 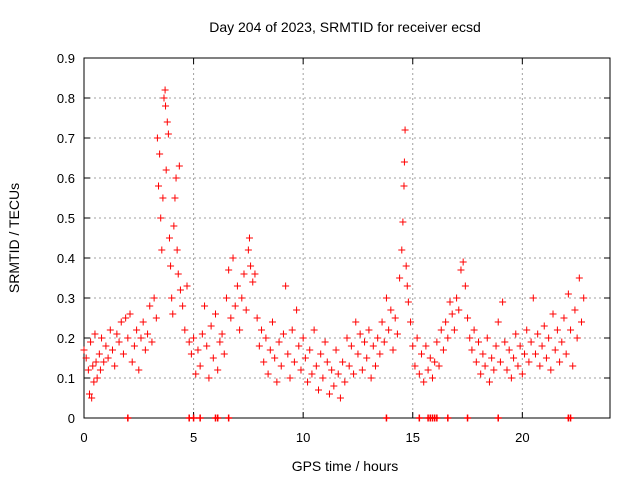 What do you see at coordinates (71, 418) in the screenshot?
I see `y-tick-label: 0` at bounding box center [71, 418].